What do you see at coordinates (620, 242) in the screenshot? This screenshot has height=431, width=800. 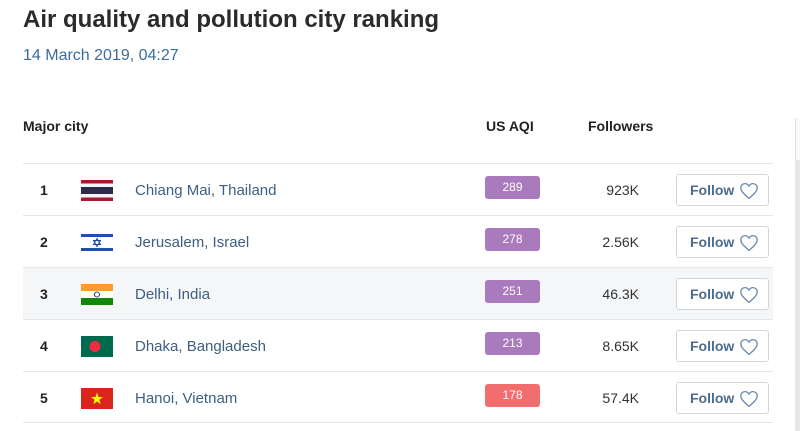 I see `followers-count: 2.56K` at bounding box center [620, 242].